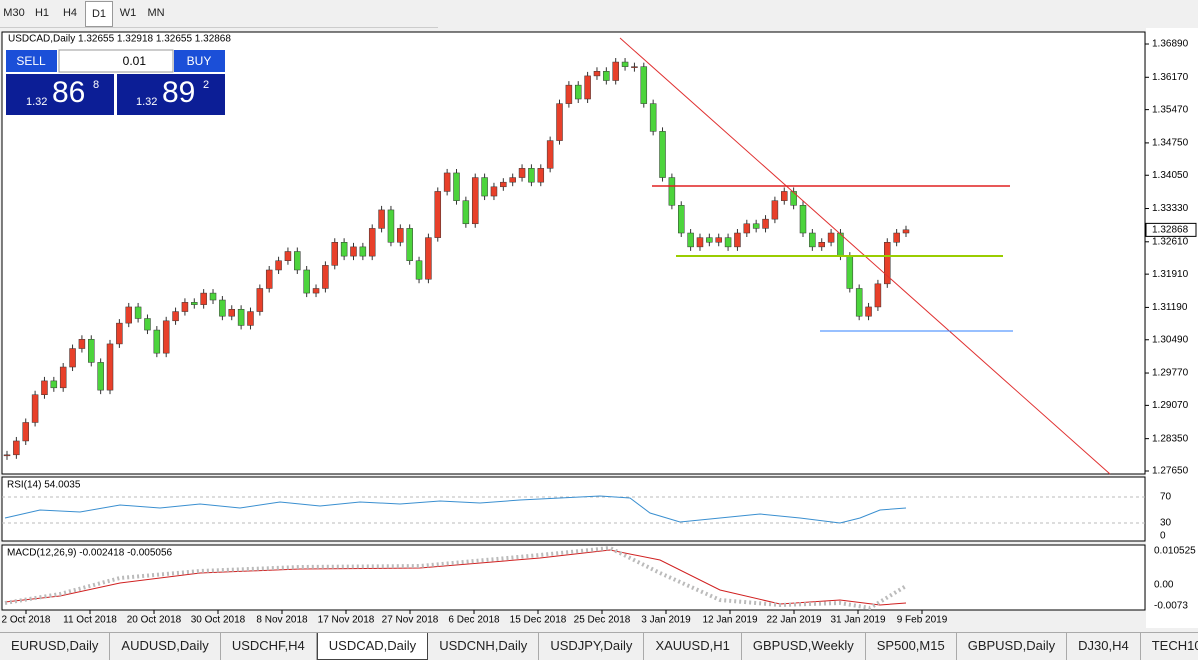 The width and height of the screenshot is (1198, 660). I want to click on symbol-tab: GBPUSD,Daily, so click(1012, 646).